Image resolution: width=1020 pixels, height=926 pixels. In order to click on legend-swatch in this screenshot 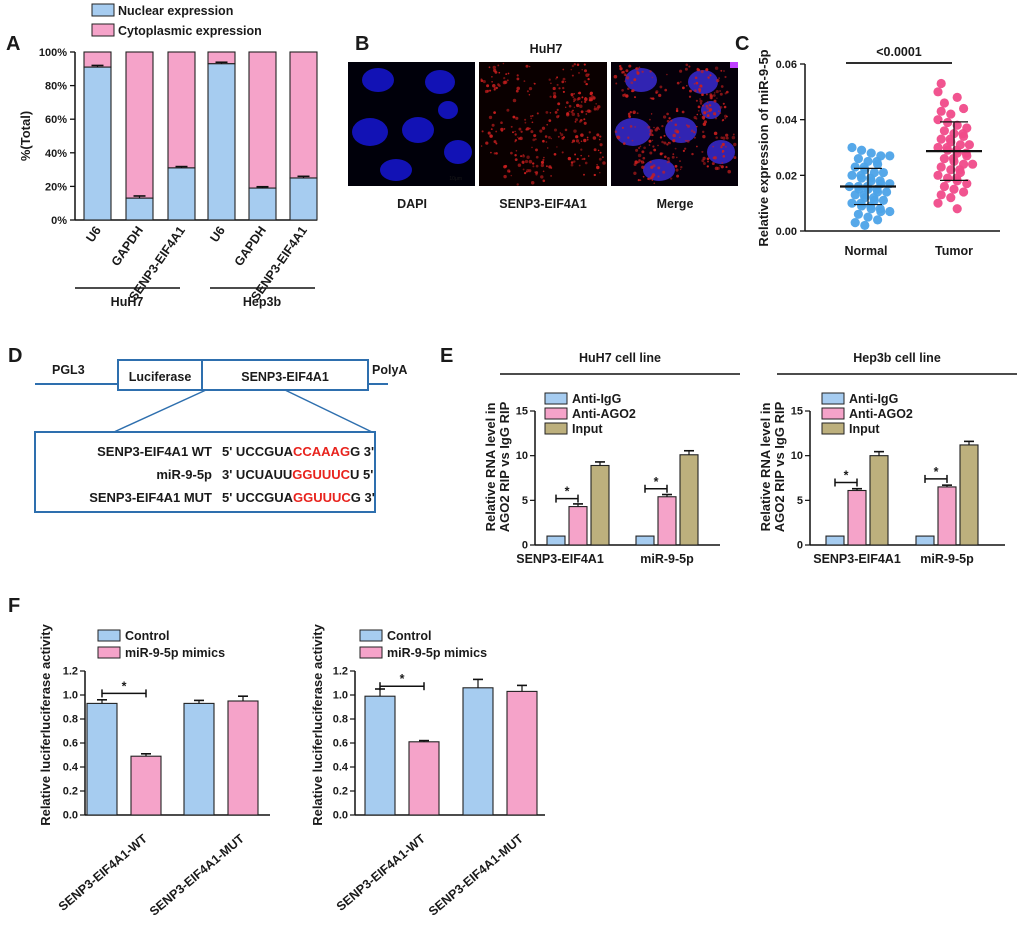, I will do `click(556, 428)`.